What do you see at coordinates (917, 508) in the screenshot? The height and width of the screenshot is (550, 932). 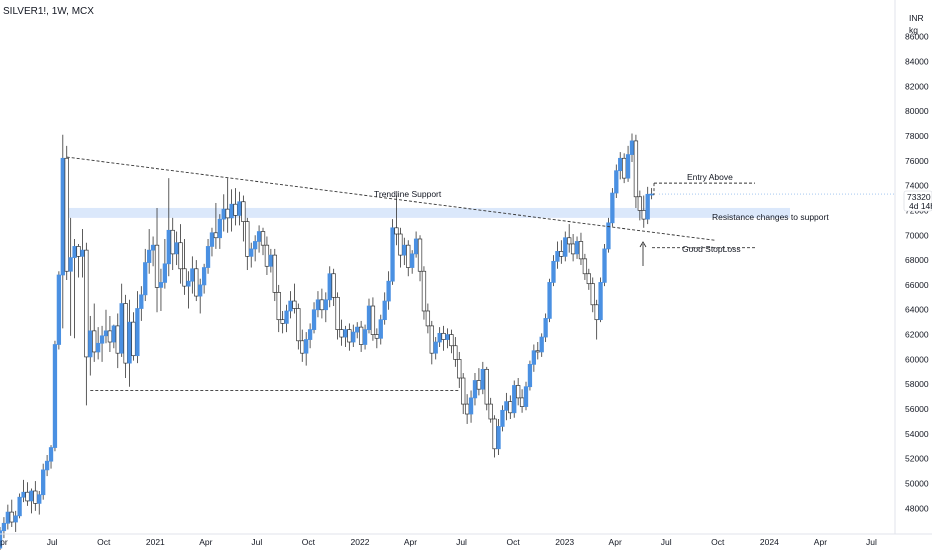 I see `price-tick-label: 48000` at bounding box center [917, 508].